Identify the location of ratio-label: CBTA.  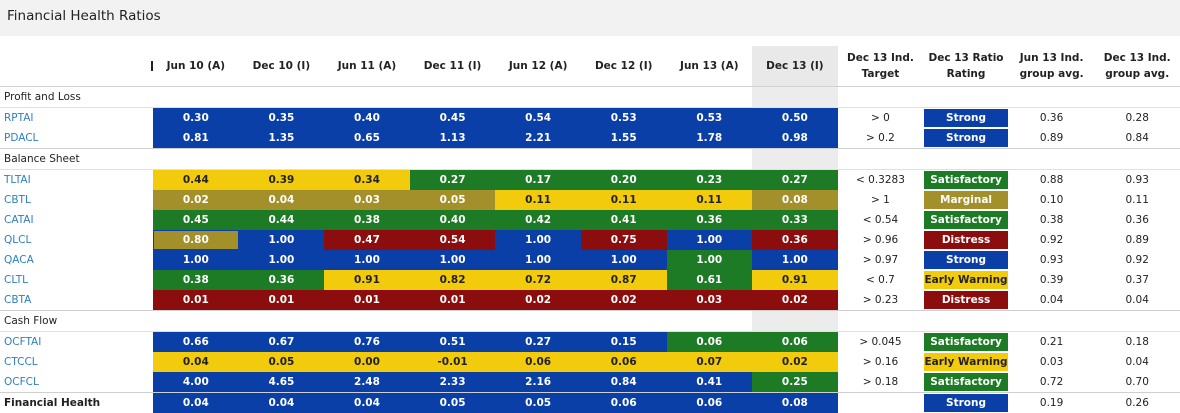
(76, 300).